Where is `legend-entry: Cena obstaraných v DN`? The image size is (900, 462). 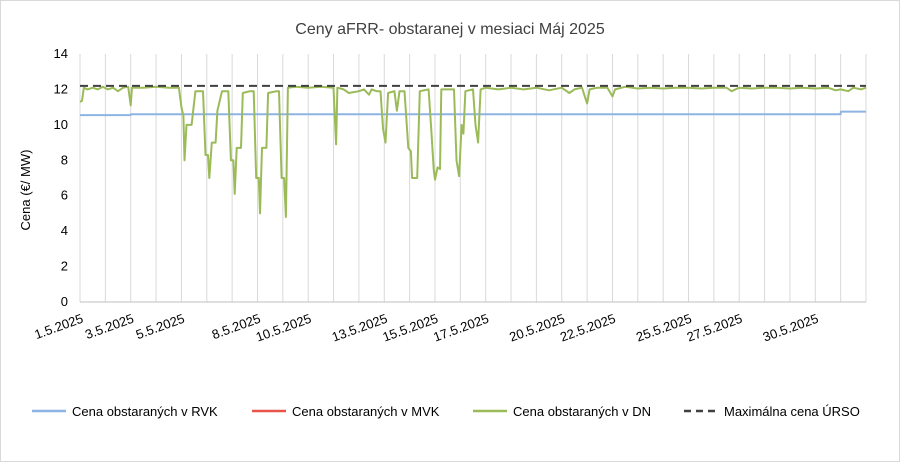 legend-entry: Cena obstaraných v DN is located at coordinates (582, 411).